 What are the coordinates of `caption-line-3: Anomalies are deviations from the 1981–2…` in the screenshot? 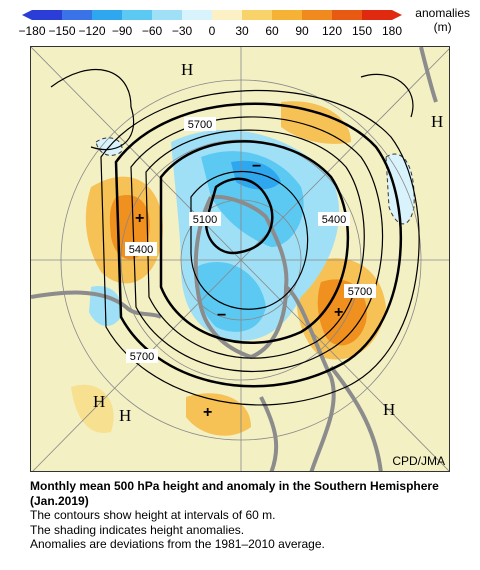 It's located at (177, 544).